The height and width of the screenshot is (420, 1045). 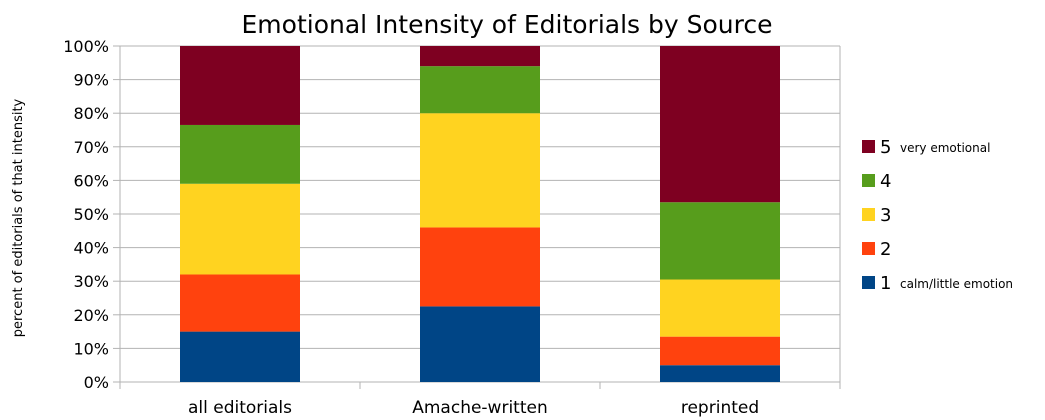 I want to click on y-tick-label: 50%, so click(x=91, y=214).